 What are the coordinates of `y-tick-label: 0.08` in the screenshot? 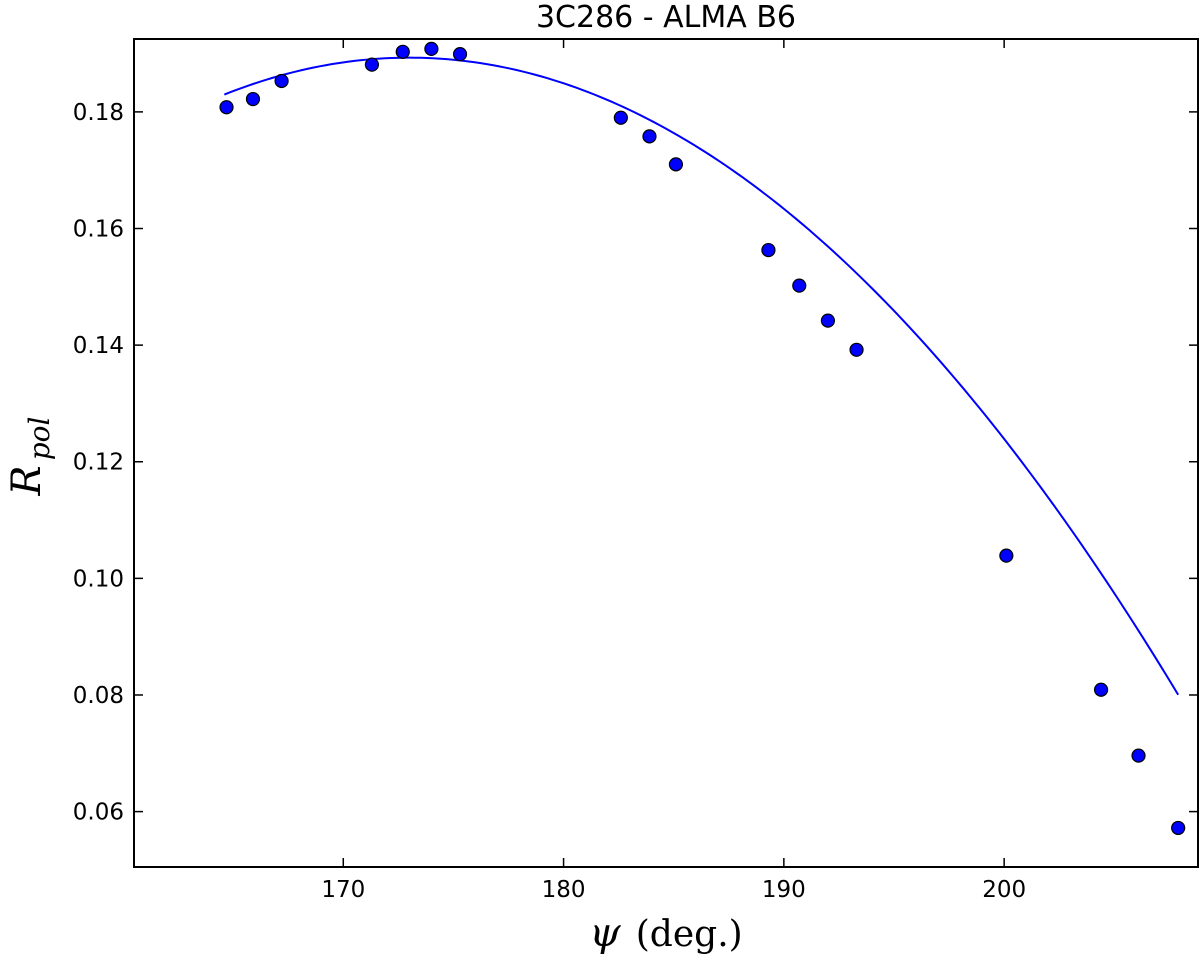 It's located at (98, 696).